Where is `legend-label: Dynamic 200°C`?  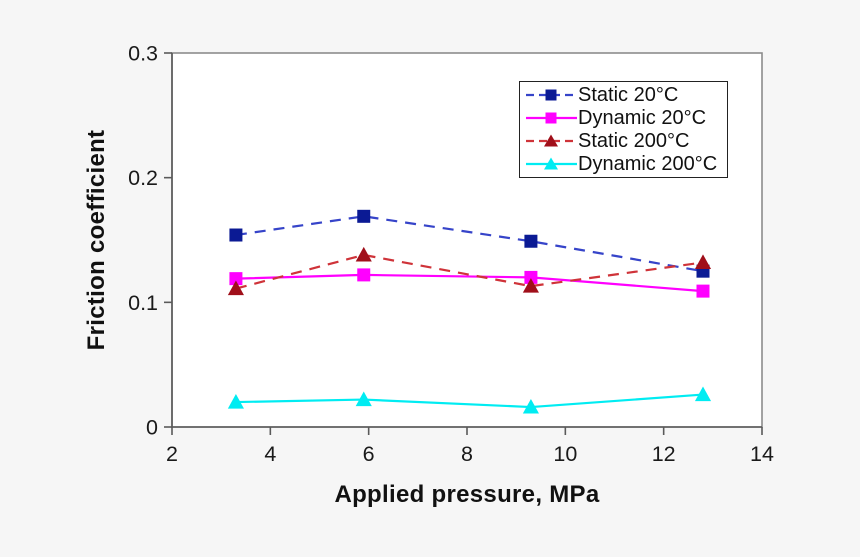
legend-label: Dynamic 200°C is located at coordinates (648, 163).